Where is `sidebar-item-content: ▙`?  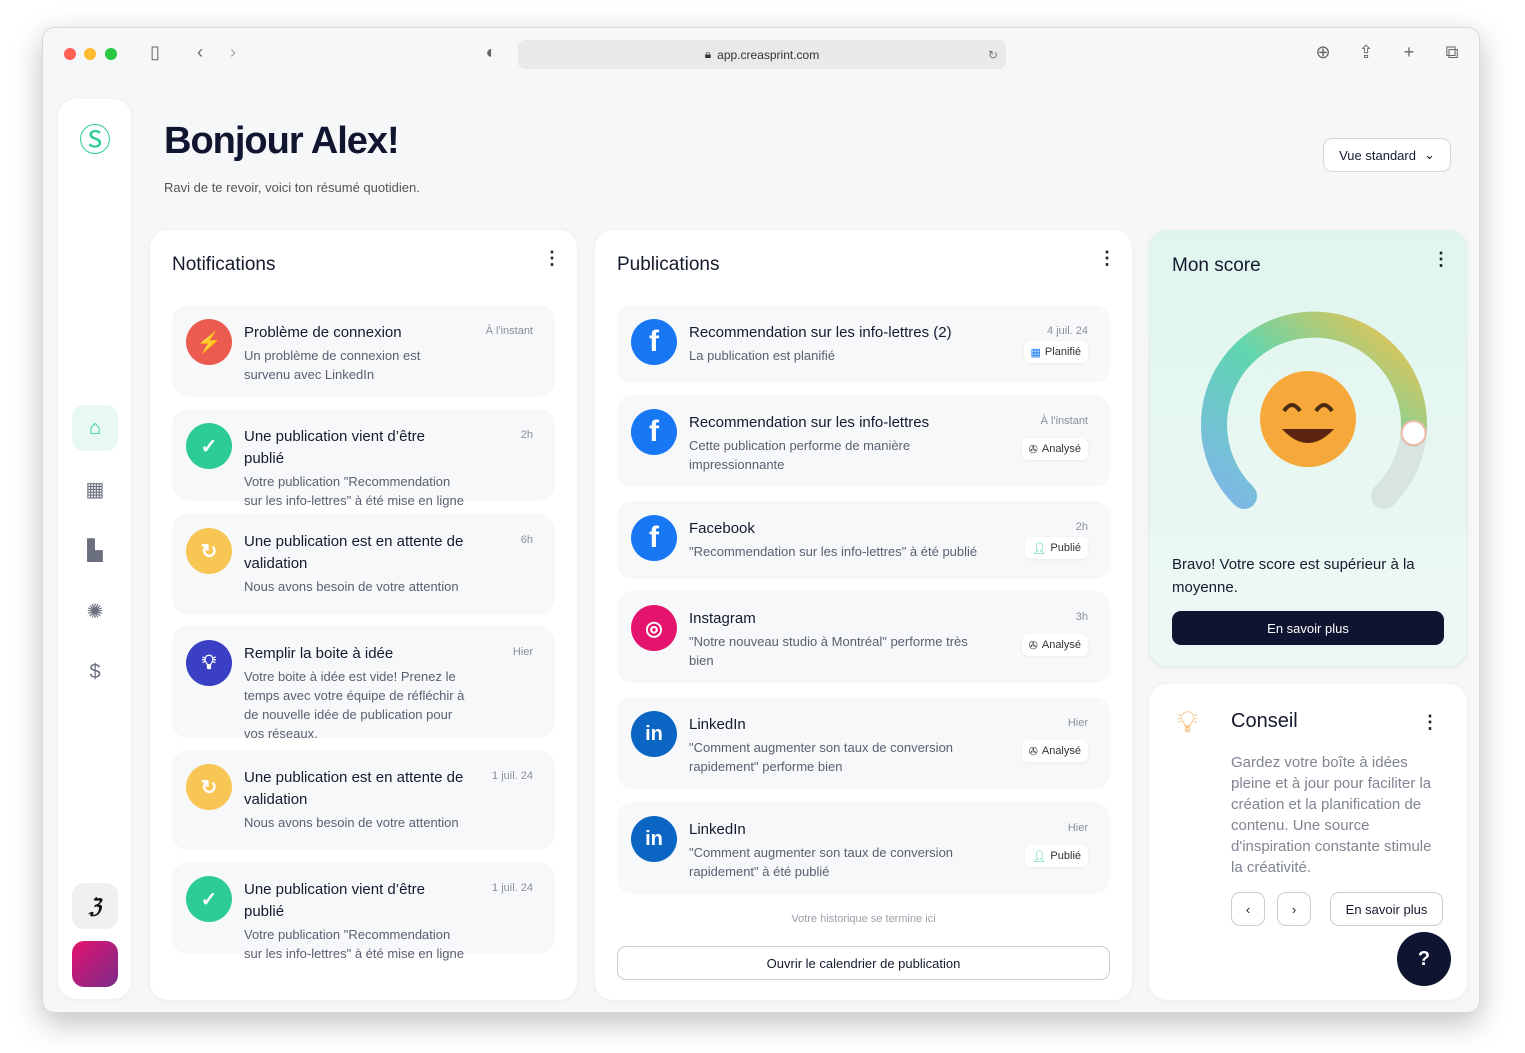
sidebar-item-content: ▙ is located at coordinates (95, 550).